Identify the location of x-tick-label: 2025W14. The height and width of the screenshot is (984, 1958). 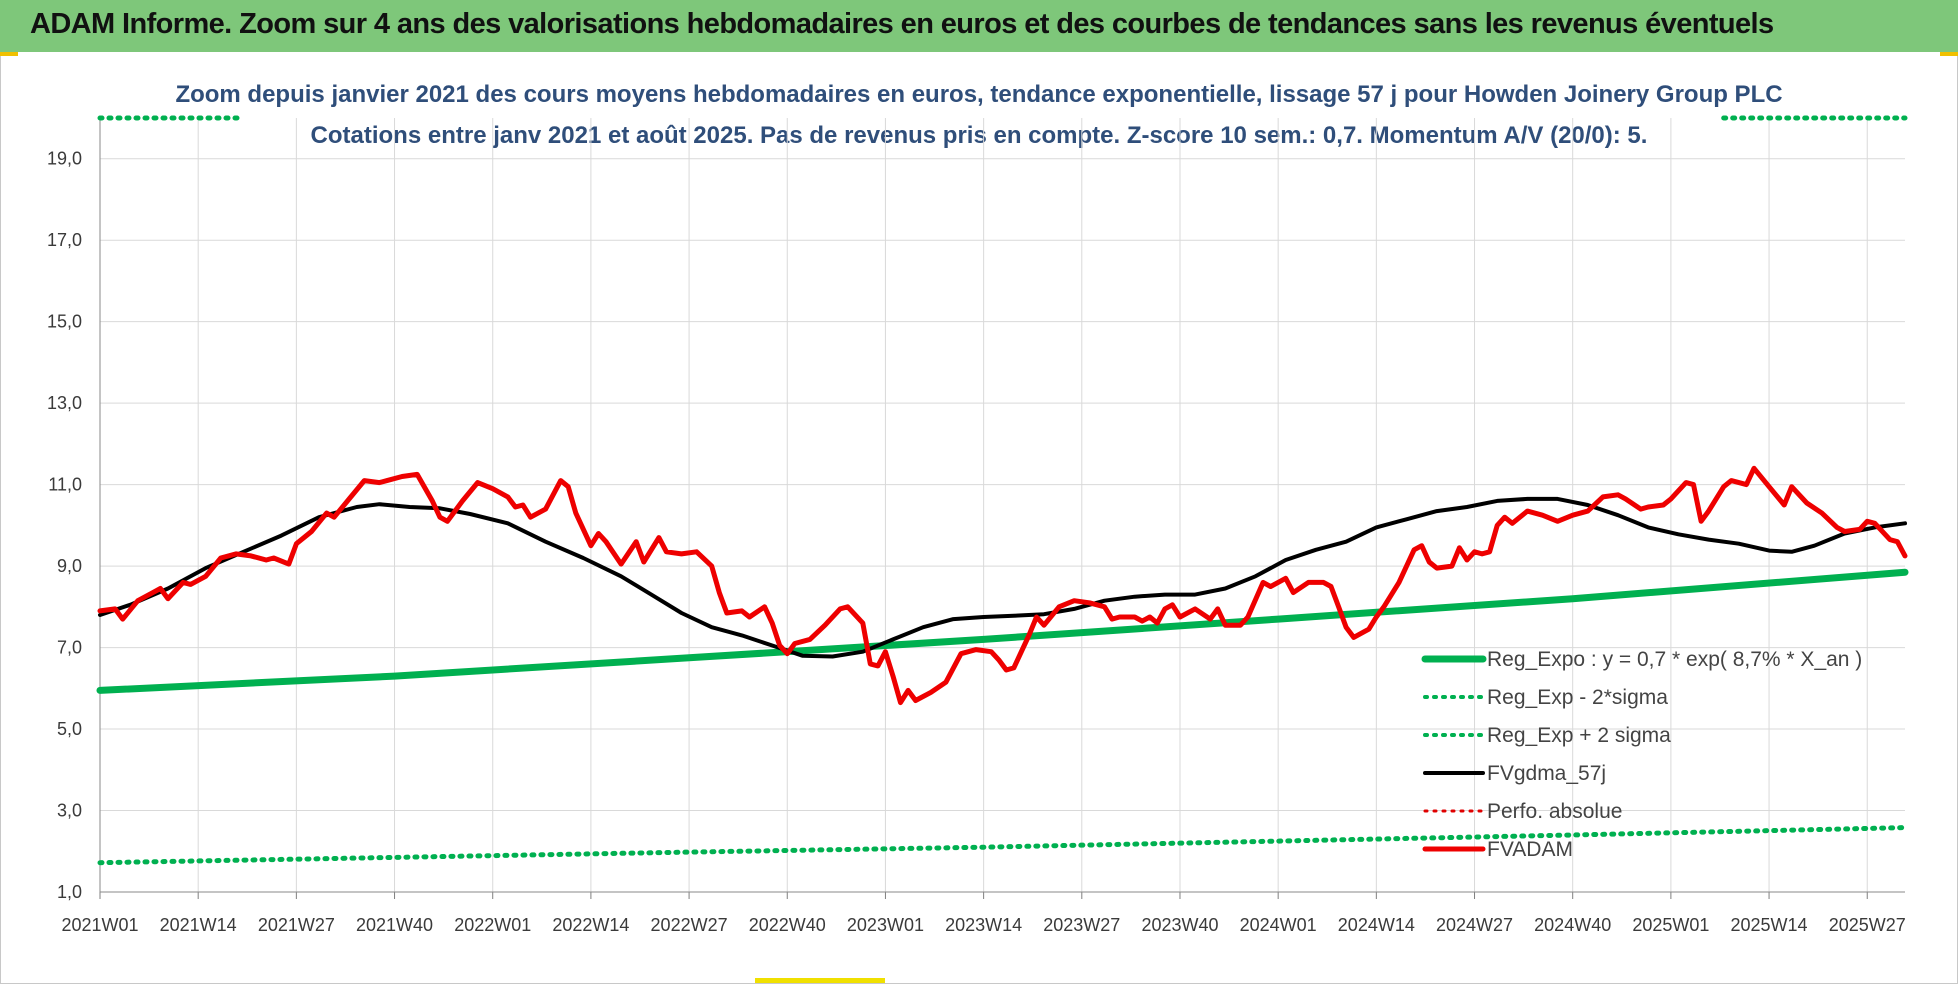
(1769, 925).